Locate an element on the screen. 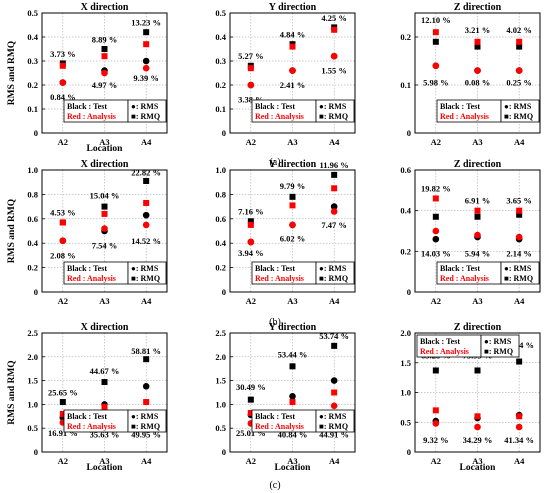 This screenshot has width=550, height=493. percent-annotation: 6.91 % is located at coordinates (478, 201).